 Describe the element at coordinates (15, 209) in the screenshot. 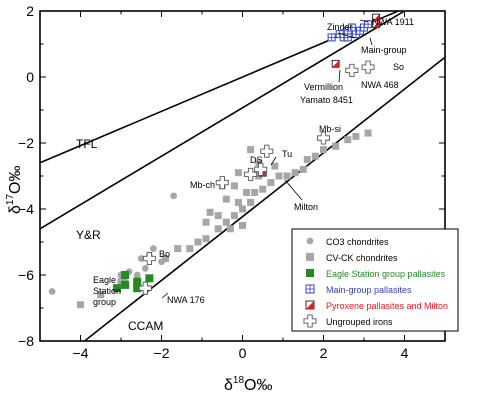

I see `y-axis-delta: δ` at that location.